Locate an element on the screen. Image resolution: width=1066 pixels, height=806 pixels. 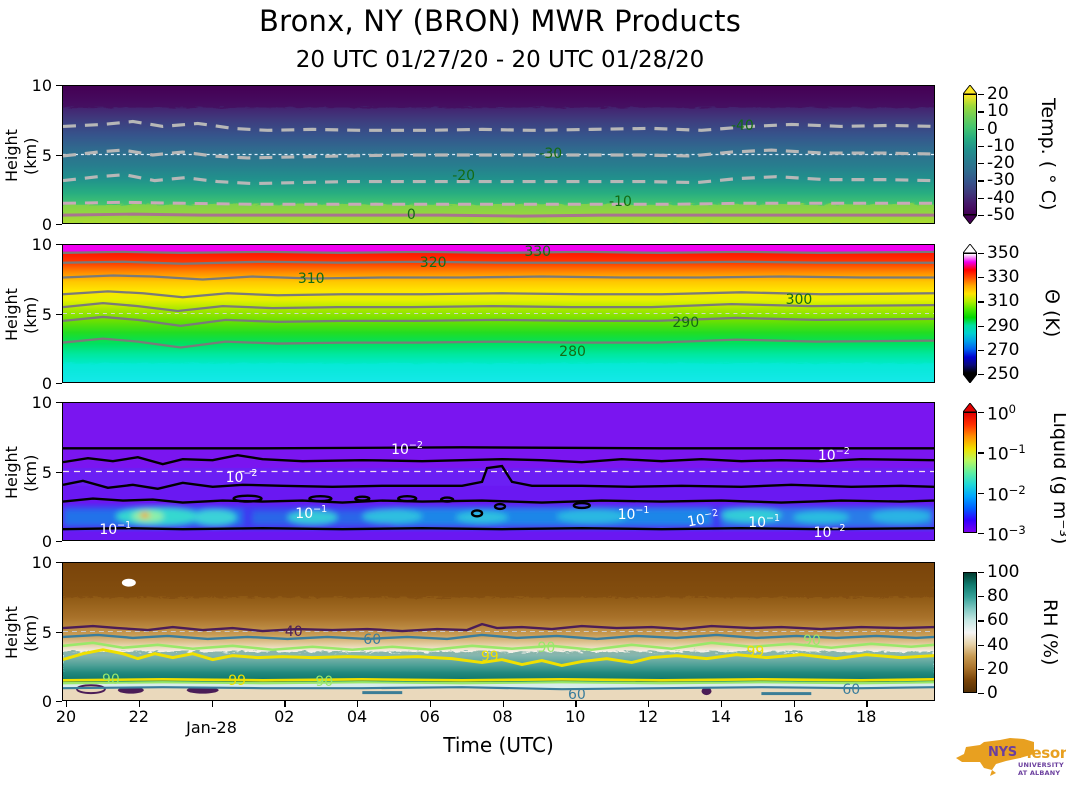
x-axis-date-label: Jan-28 is located at coordinates (211, 727).